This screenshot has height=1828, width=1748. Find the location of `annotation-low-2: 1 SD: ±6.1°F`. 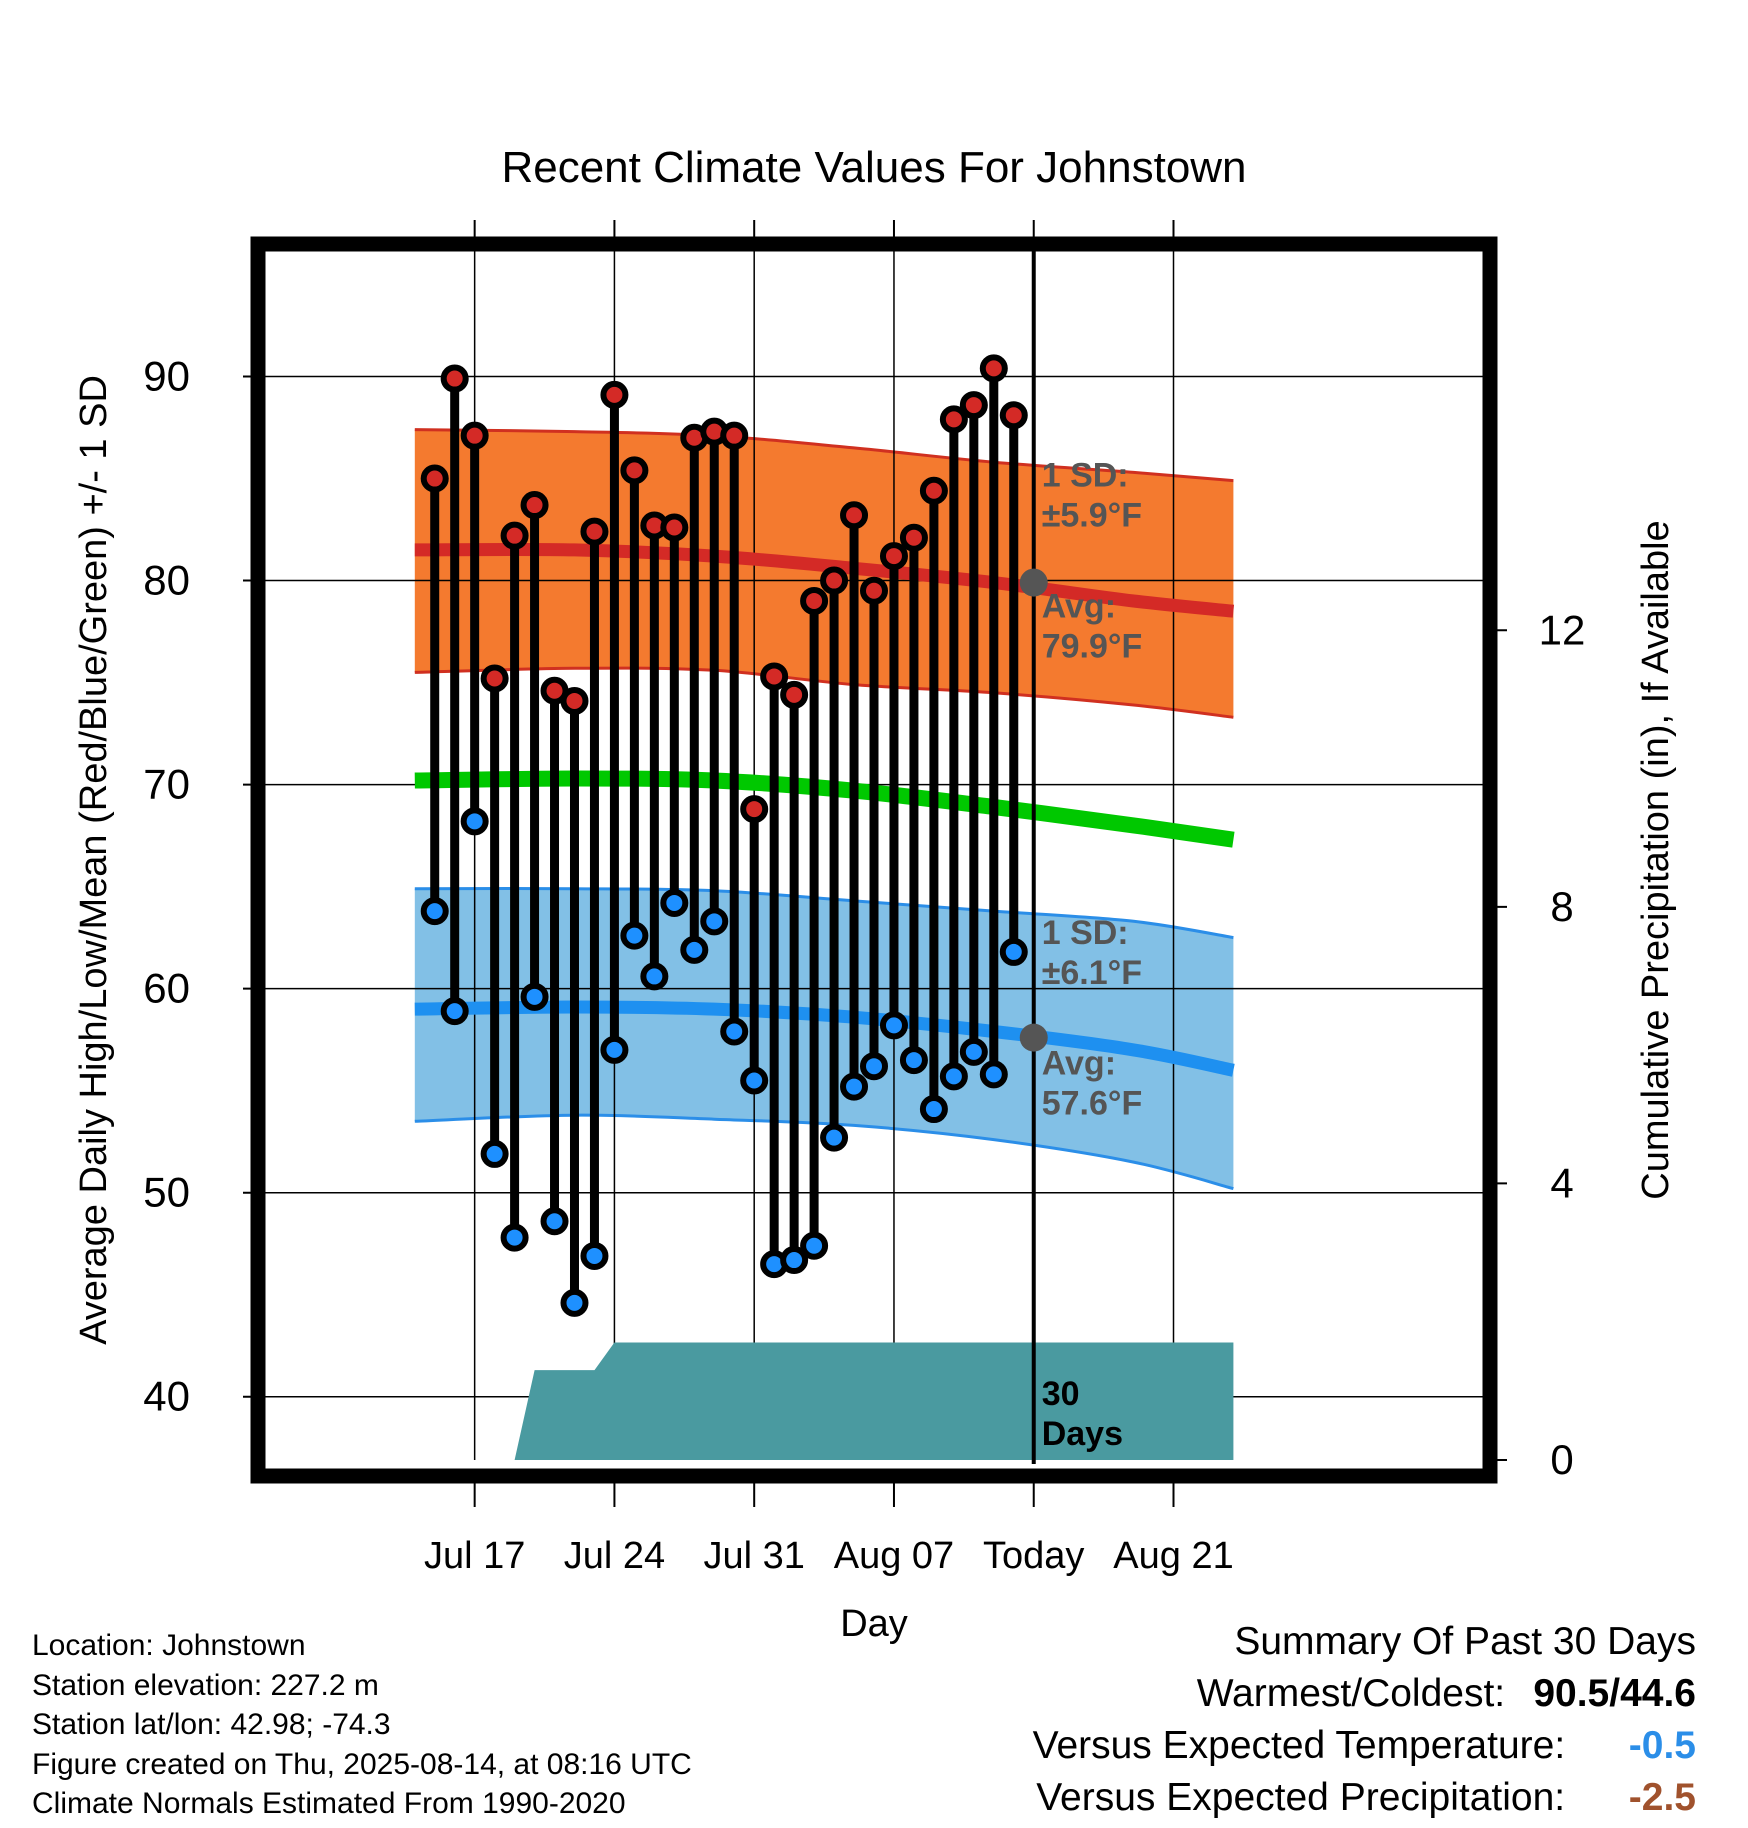

annotation-low-2: 1 SD: ±6.1°F is located at coordinates (1092, 953).